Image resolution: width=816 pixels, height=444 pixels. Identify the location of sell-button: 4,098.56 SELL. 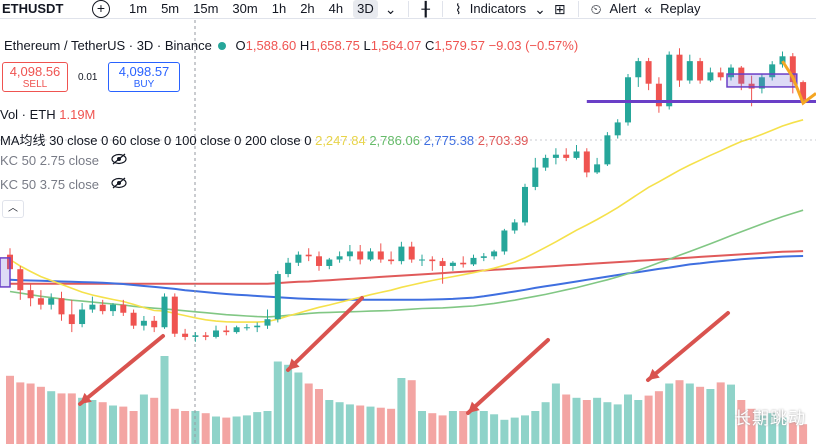
(35, 77).